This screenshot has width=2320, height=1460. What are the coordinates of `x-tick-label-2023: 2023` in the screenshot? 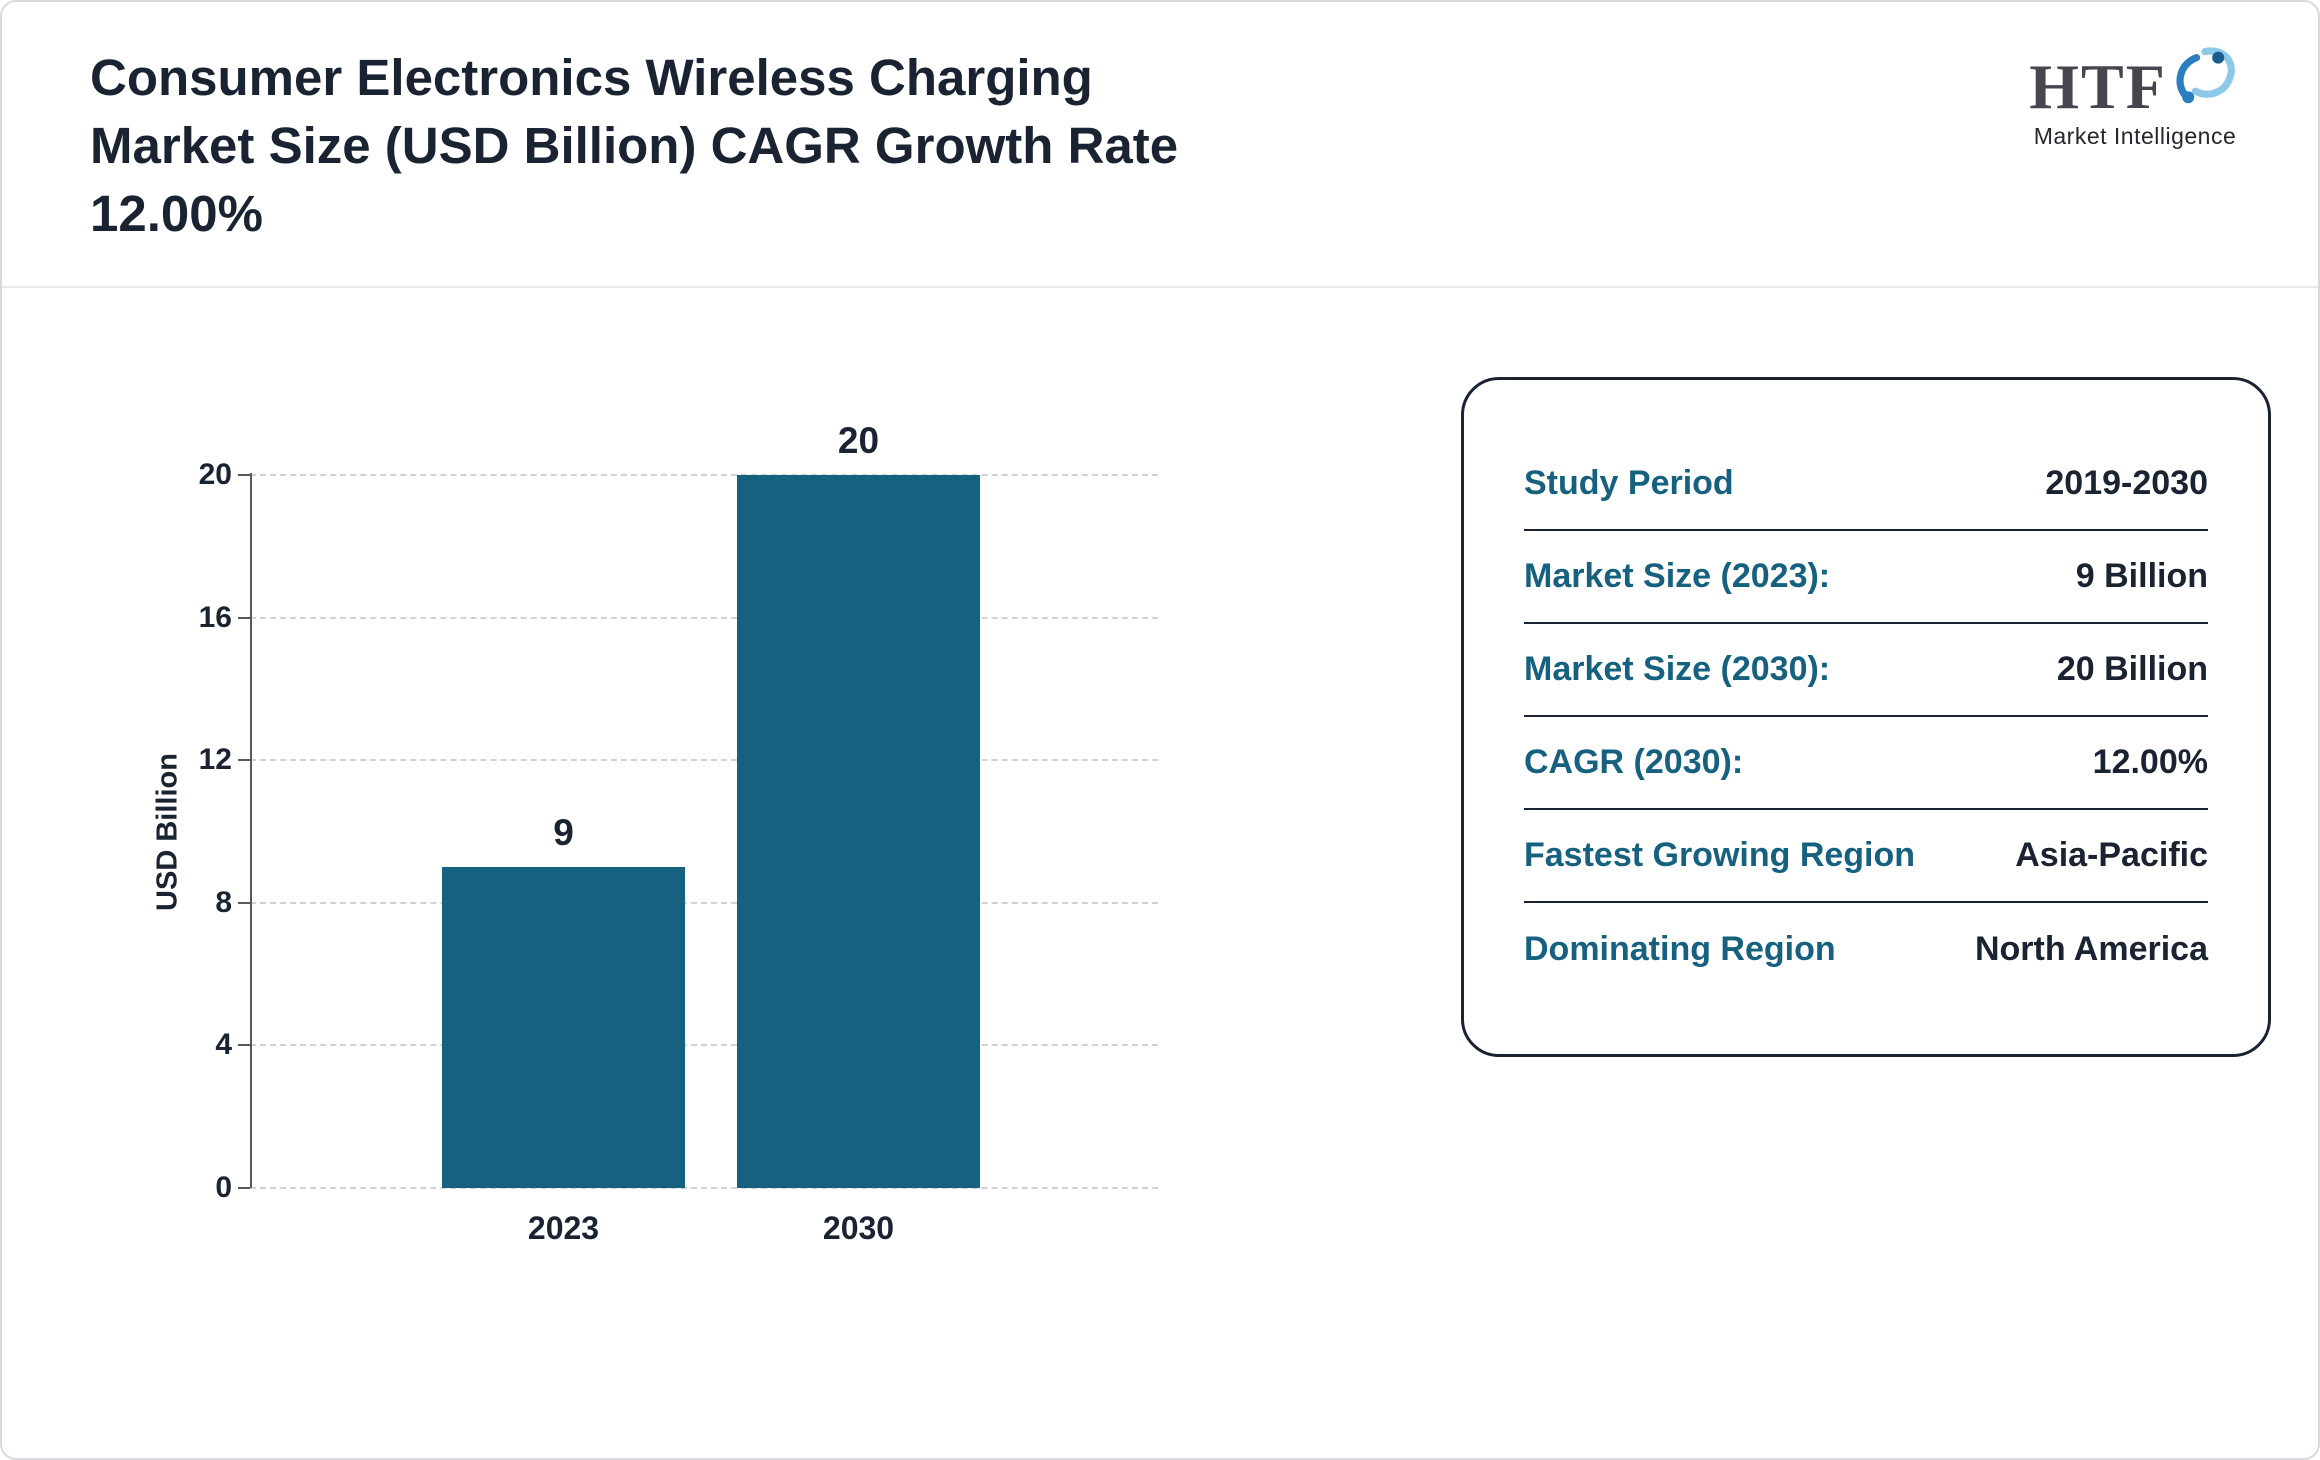 It's located at (563, 1228).